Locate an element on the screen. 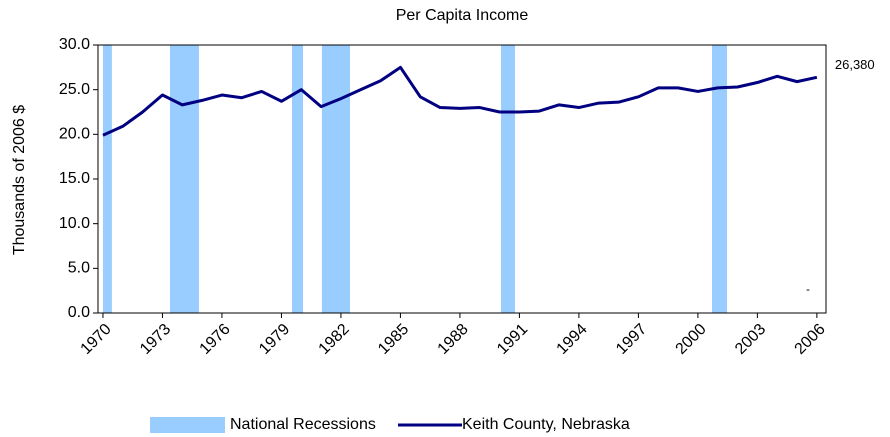 The width and height of the screenshot is (890, 437). x-tick-label: 1988 is located at coordinates (453, 339).